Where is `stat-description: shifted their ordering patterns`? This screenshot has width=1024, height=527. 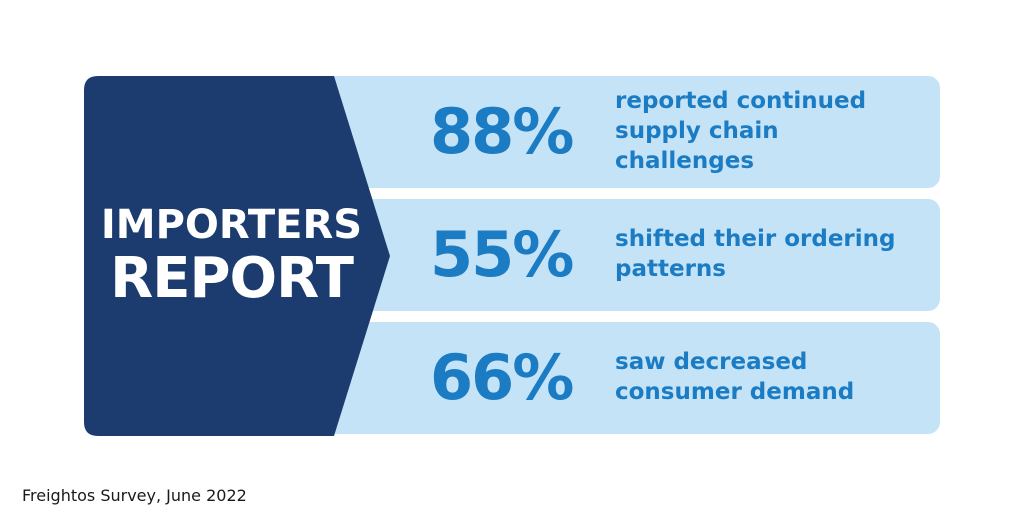 stat-description: shifted their ordering patterns is located at coordinates (770, 255).